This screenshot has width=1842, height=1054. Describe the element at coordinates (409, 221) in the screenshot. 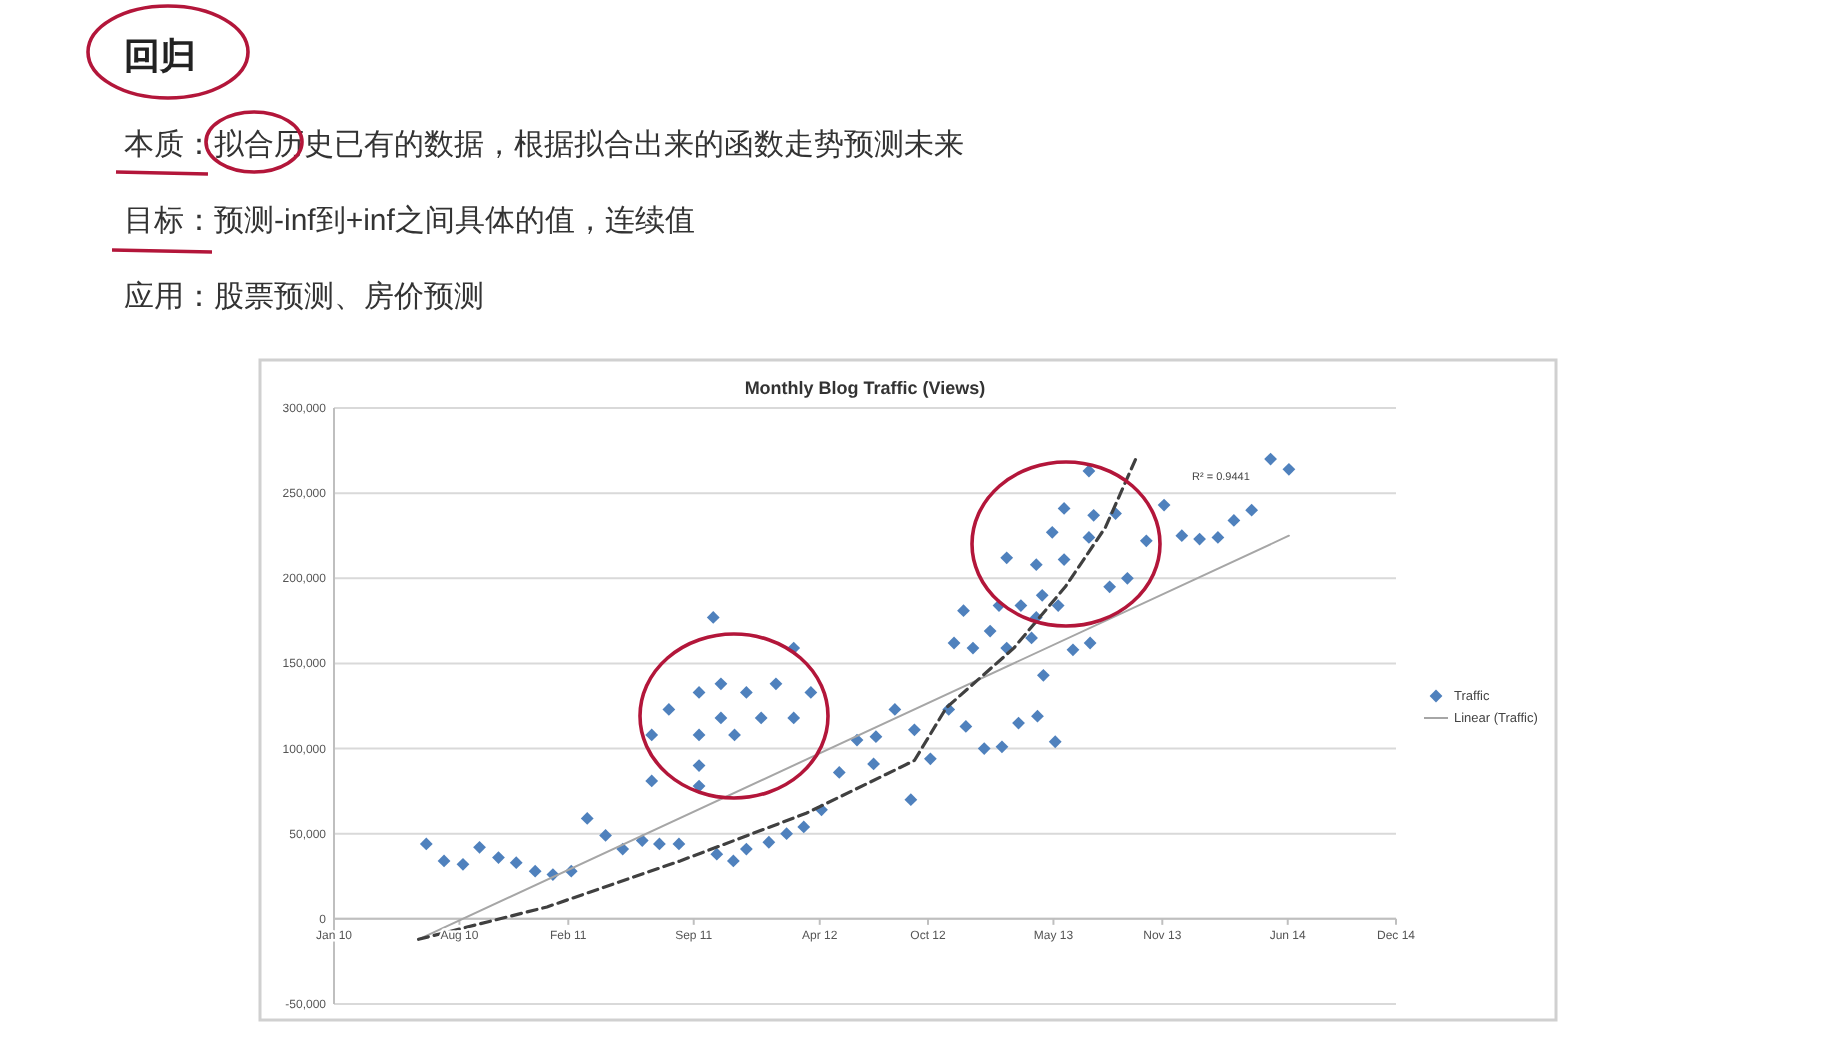

I see `text: 目标：预测-inf到+inf之间具体的值，连续值` at that location.